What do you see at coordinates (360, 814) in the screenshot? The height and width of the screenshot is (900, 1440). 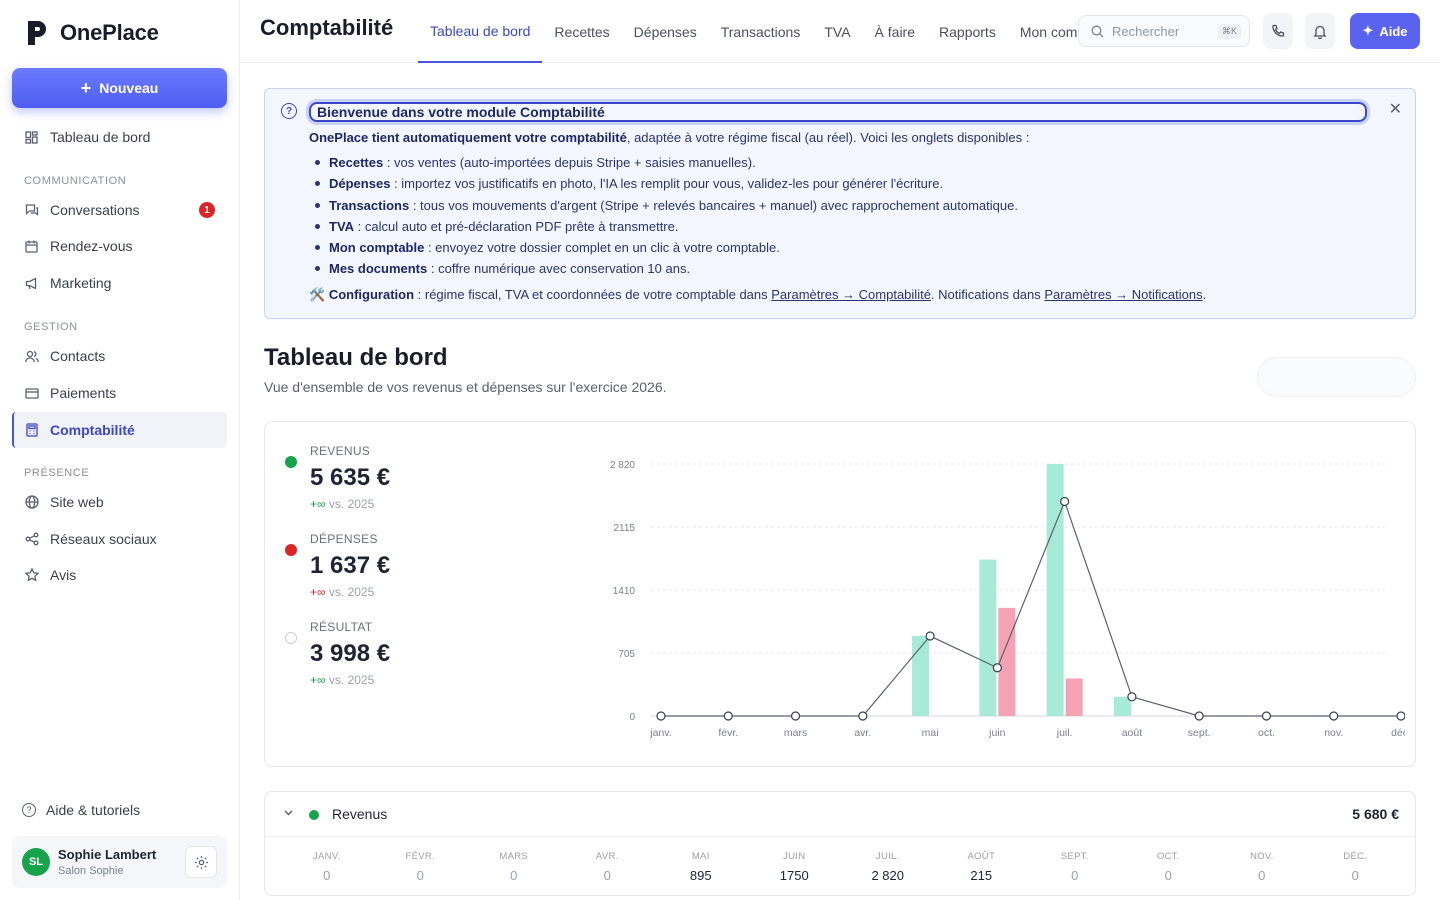 I see `revenue-breakdown-label: Revenus` at bounding box center [360, 814].